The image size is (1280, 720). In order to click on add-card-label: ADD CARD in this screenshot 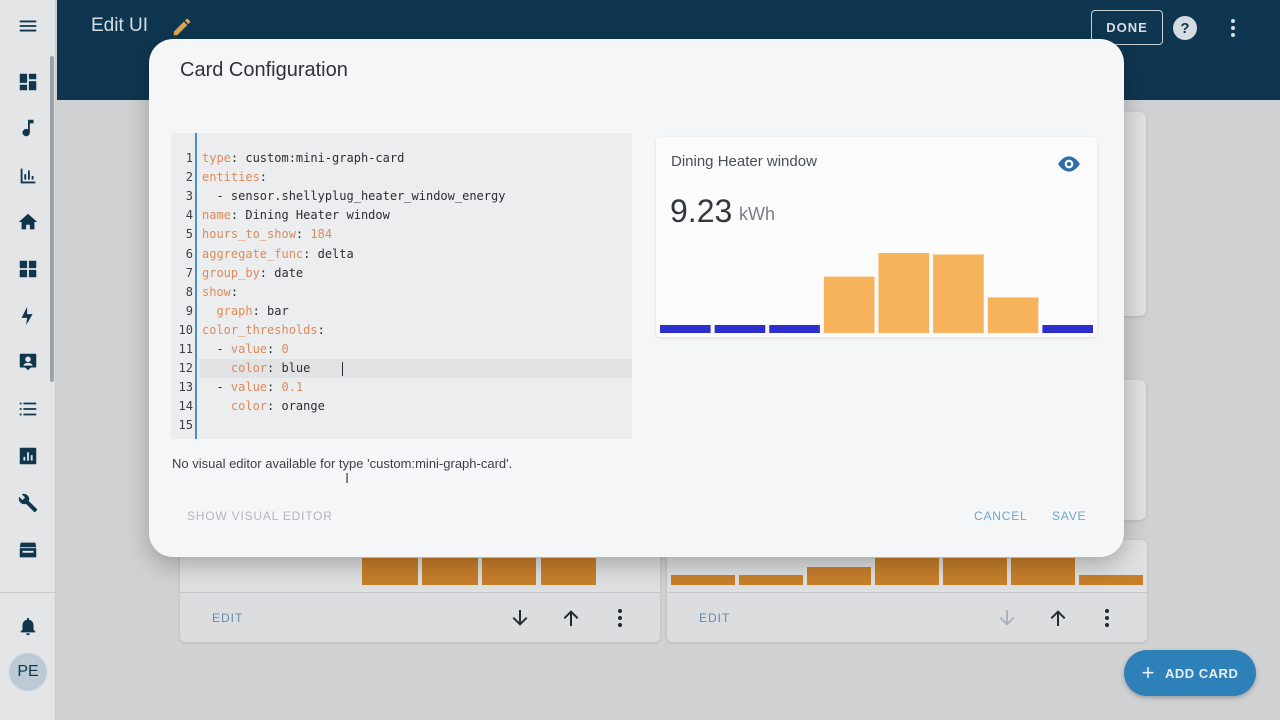, I will do `click(1202, 673)`.